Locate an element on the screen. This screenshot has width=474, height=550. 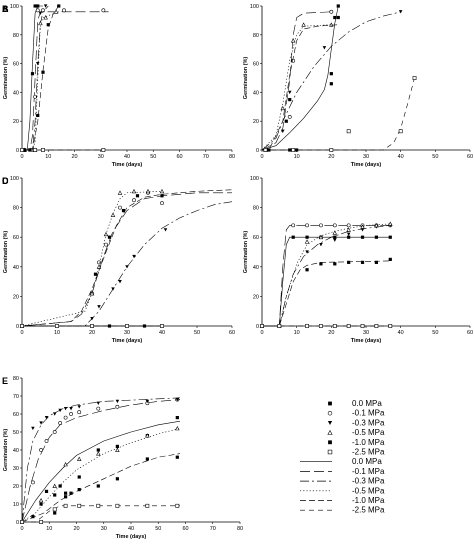
x-tick-label: 50 is located at coordinates (435, 157).